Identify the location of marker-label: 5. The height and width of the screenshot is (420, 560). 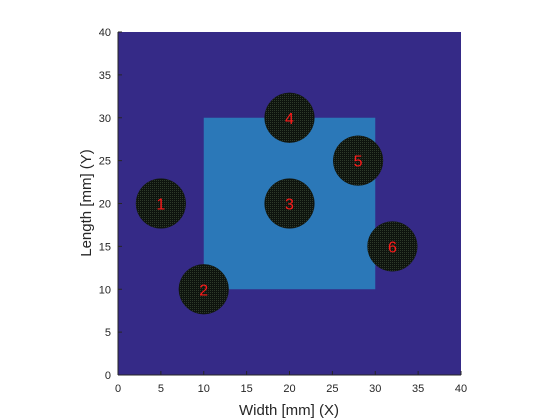
(358, 162).